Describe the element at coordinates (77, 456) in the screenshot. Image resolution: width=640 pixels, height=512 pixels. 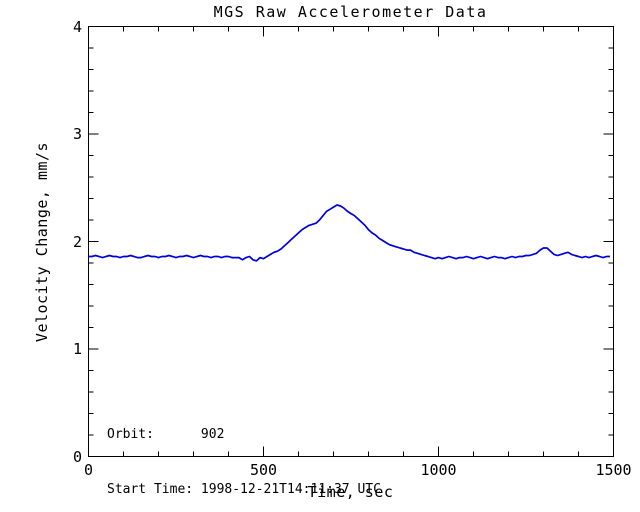
I see `y-tick-label: 0` at that location.